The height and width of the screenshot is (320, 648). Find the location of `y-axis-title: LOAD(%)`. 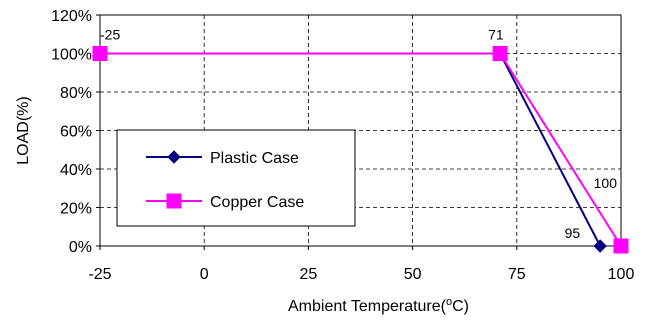

y-axis-title: LOAD(%) is located at coordinates (23, 130).